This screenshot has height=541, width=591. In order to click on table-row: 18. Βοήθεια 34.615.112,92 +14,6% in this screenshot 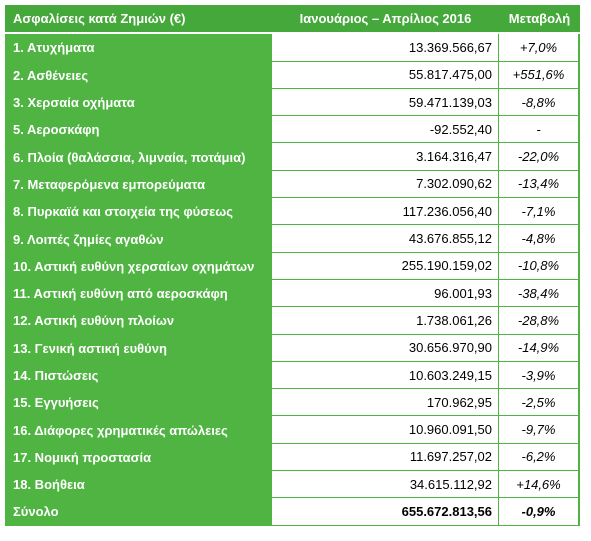, I will do `click(292, 485)`.